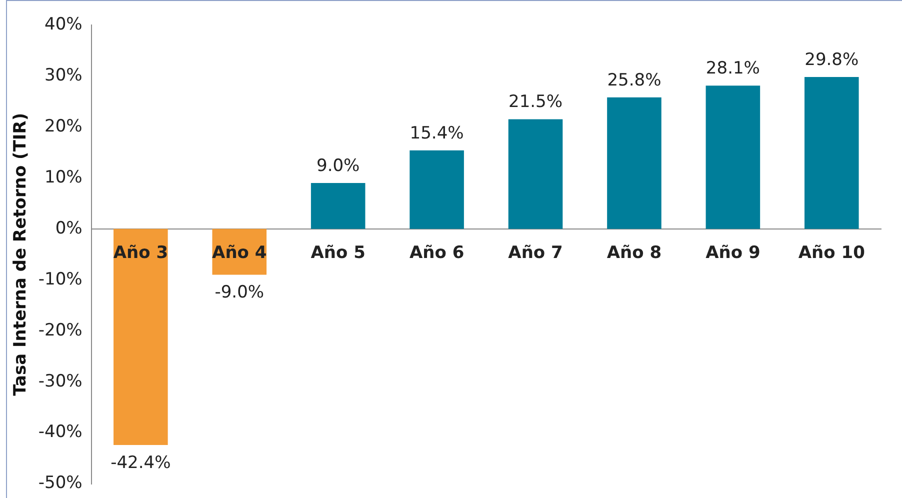 The width and height of the screenshot is (902, 498). What do you see at coordinates (60, 381) in the screenshot?
I see `y-tick-label: -30%` at bounding box center [60, 381].